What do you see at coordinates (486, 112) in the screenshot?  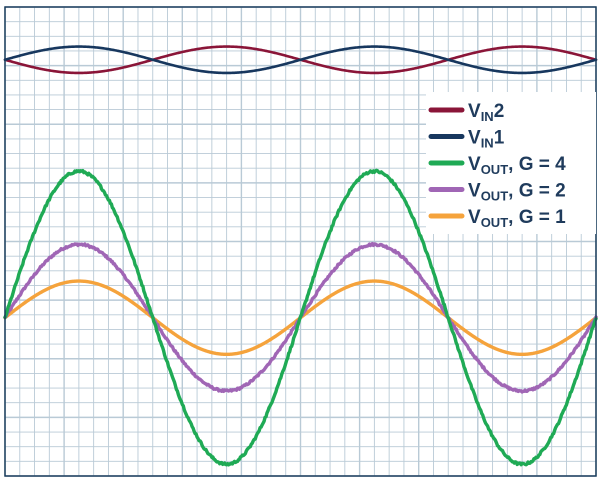 I see `legend-label: VIN2` at bounding box center [486, 112].